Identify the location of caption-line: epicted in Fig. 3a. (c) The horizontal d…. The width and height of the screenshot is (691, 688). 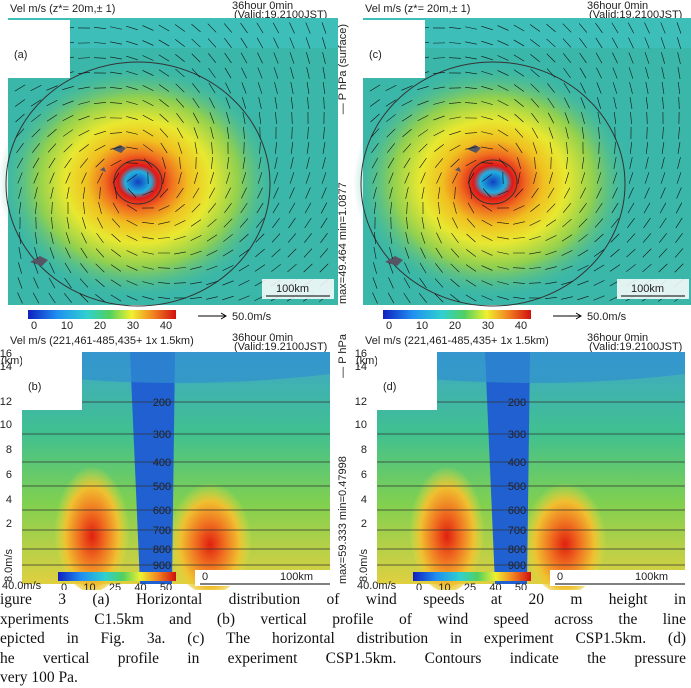
(343, 639).